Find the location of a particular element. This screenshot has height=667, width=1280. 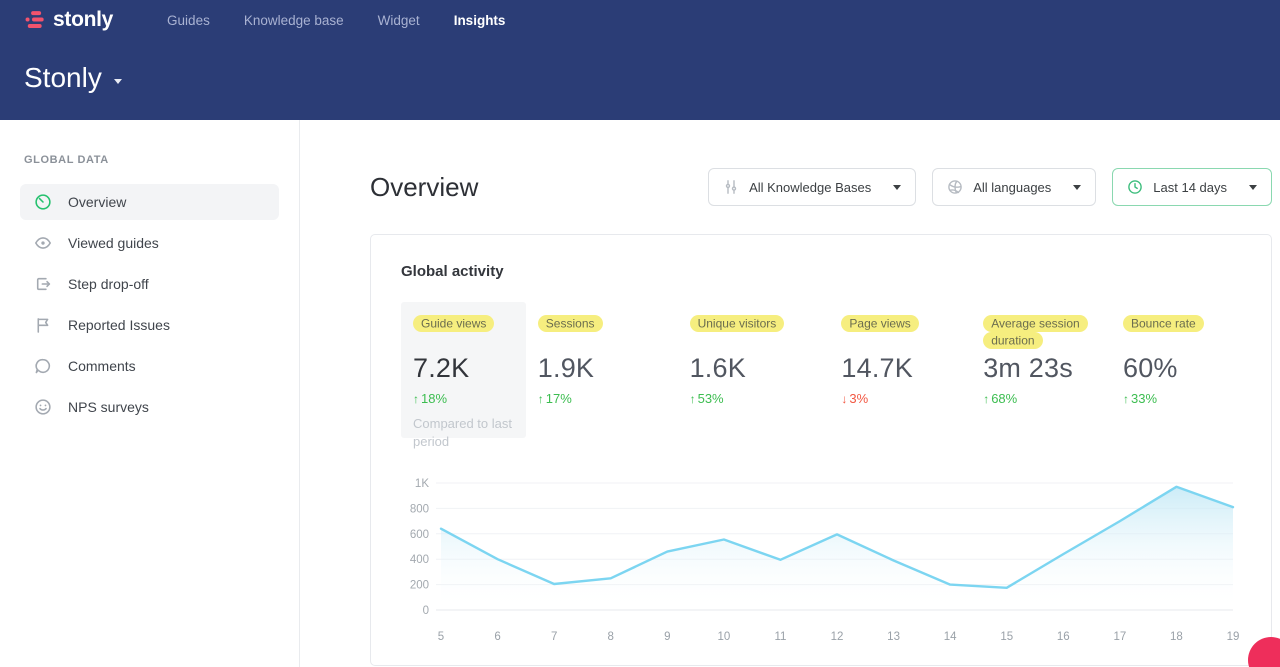

sidebar-item-label: Overview is located at coordinates (97, 202).